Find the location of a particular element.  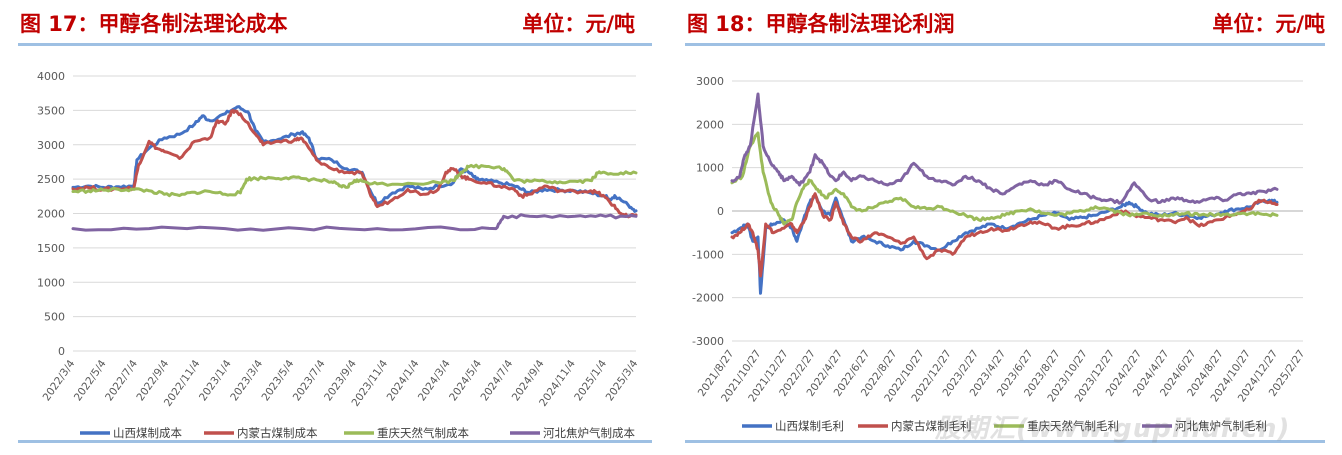

left-chart-unit: 单位：元/吨 is located at coordinates (578, 24).